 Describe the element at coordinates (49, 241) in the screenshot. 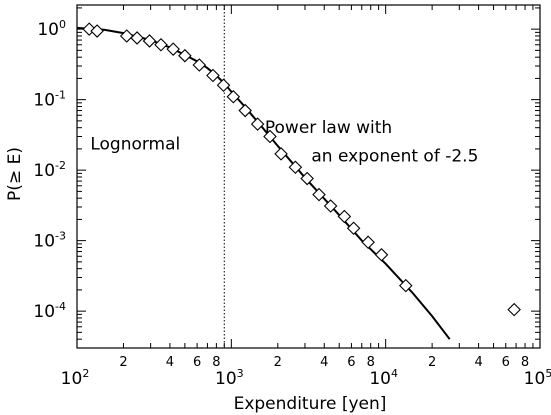

I see `y-tick-label: 10⁻³` at that location.